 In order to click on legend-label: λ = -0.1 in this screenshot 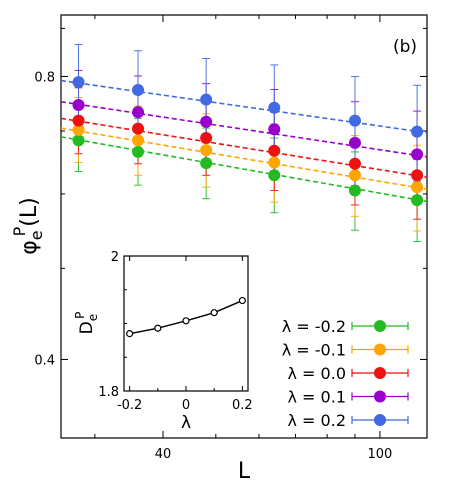, I will do `click(314, 350)`.